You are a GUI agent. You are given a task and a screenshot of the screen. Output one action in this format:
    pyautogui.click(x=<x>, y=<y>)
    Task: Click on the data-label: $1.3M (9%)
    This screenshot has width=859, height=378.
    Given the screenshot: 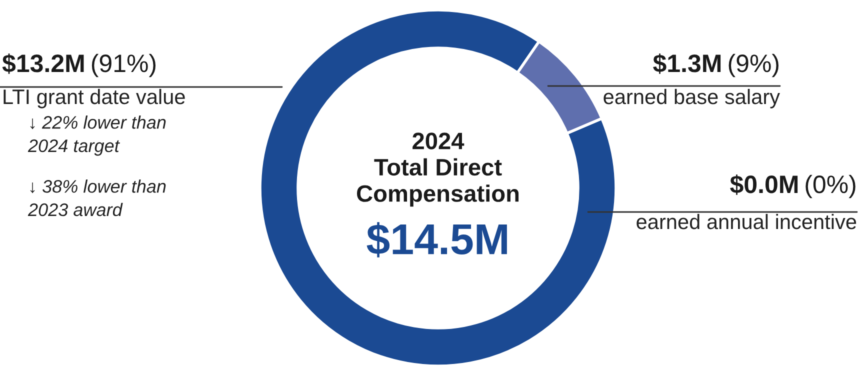 What is the action you would take?
    pyautogui.click(x=715, y=65)
    